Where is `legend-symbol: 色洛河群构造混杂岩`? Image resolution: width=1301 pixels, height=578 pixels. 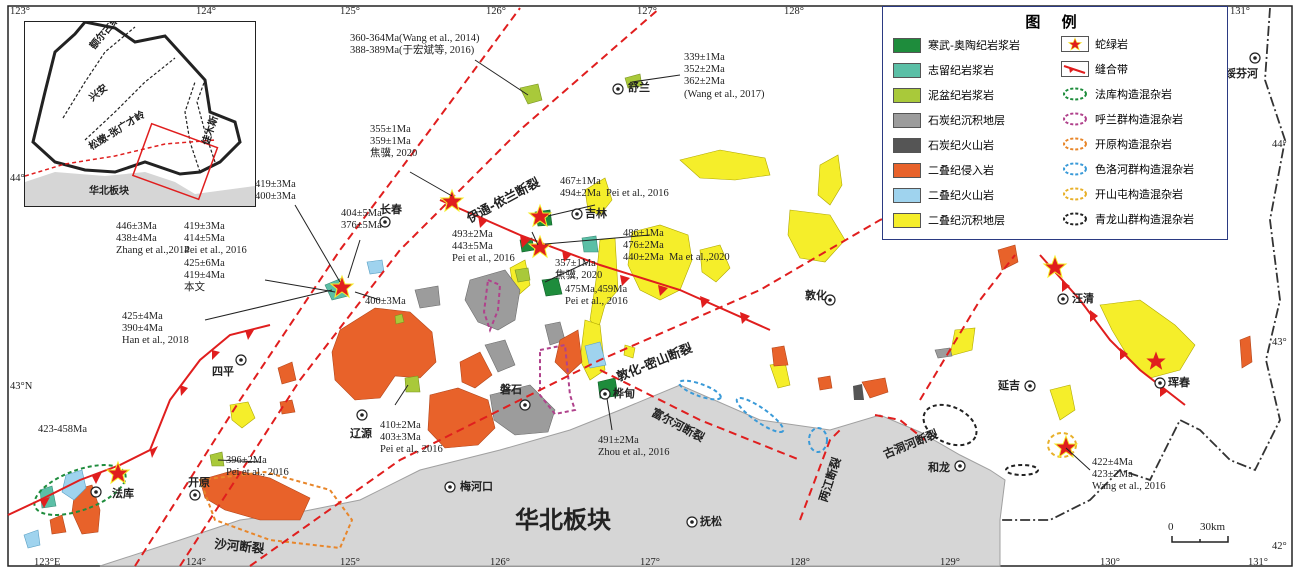 legend-symbol: 色洛河群构造混杂岩 is located at coordinates (1127, 169).